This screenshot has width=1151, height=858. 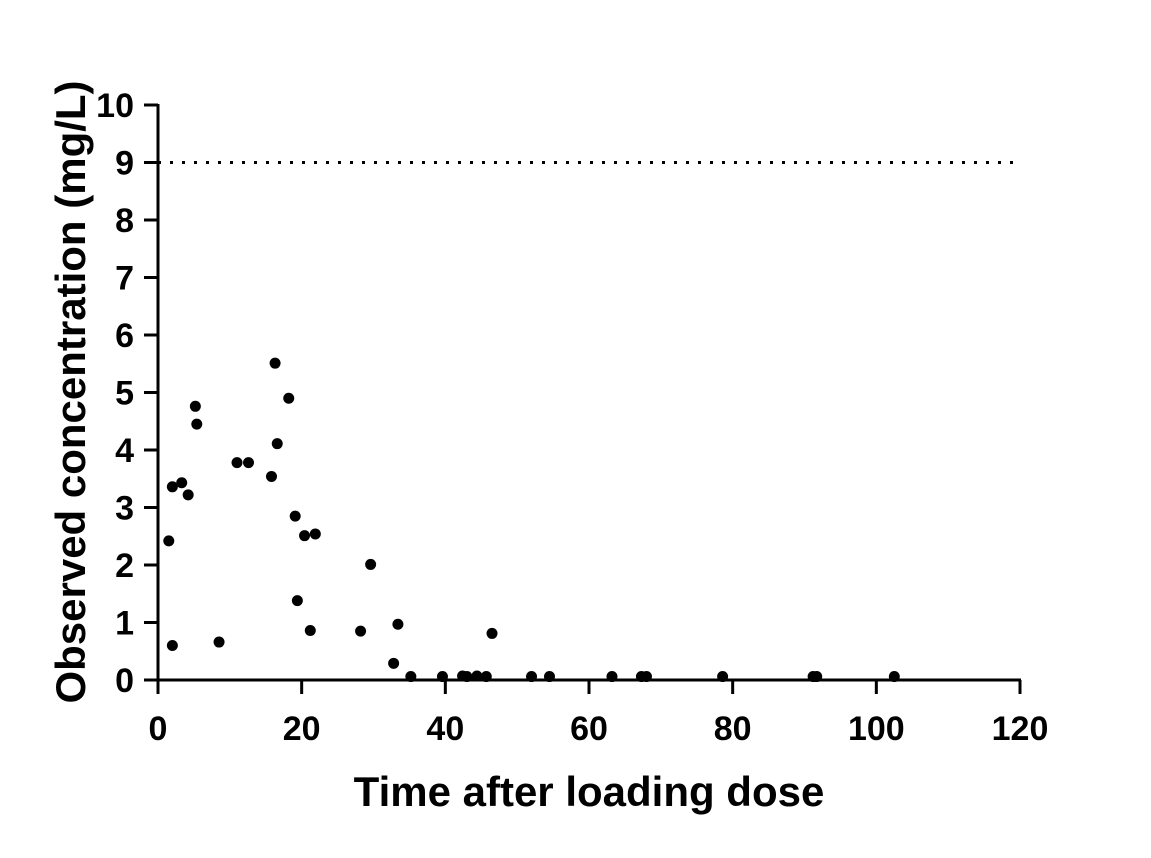 I want to click on y-tick-label: 9, so click(x=124, y=164).